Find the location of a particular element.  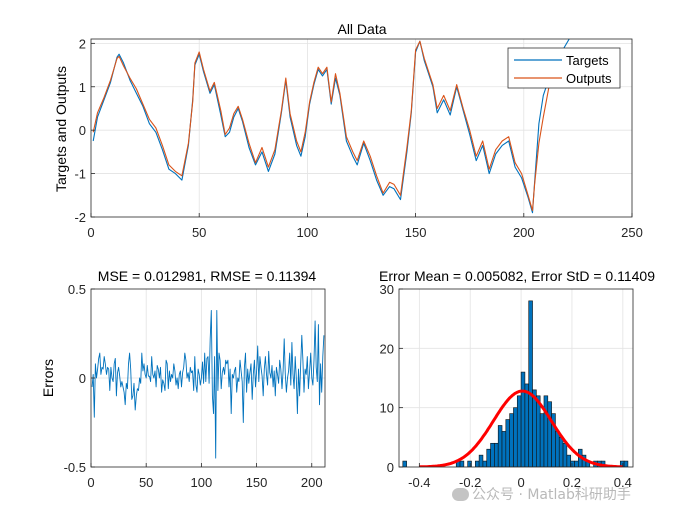

all-data-x-tick-label: 150 is located at coordinates (416, 232).